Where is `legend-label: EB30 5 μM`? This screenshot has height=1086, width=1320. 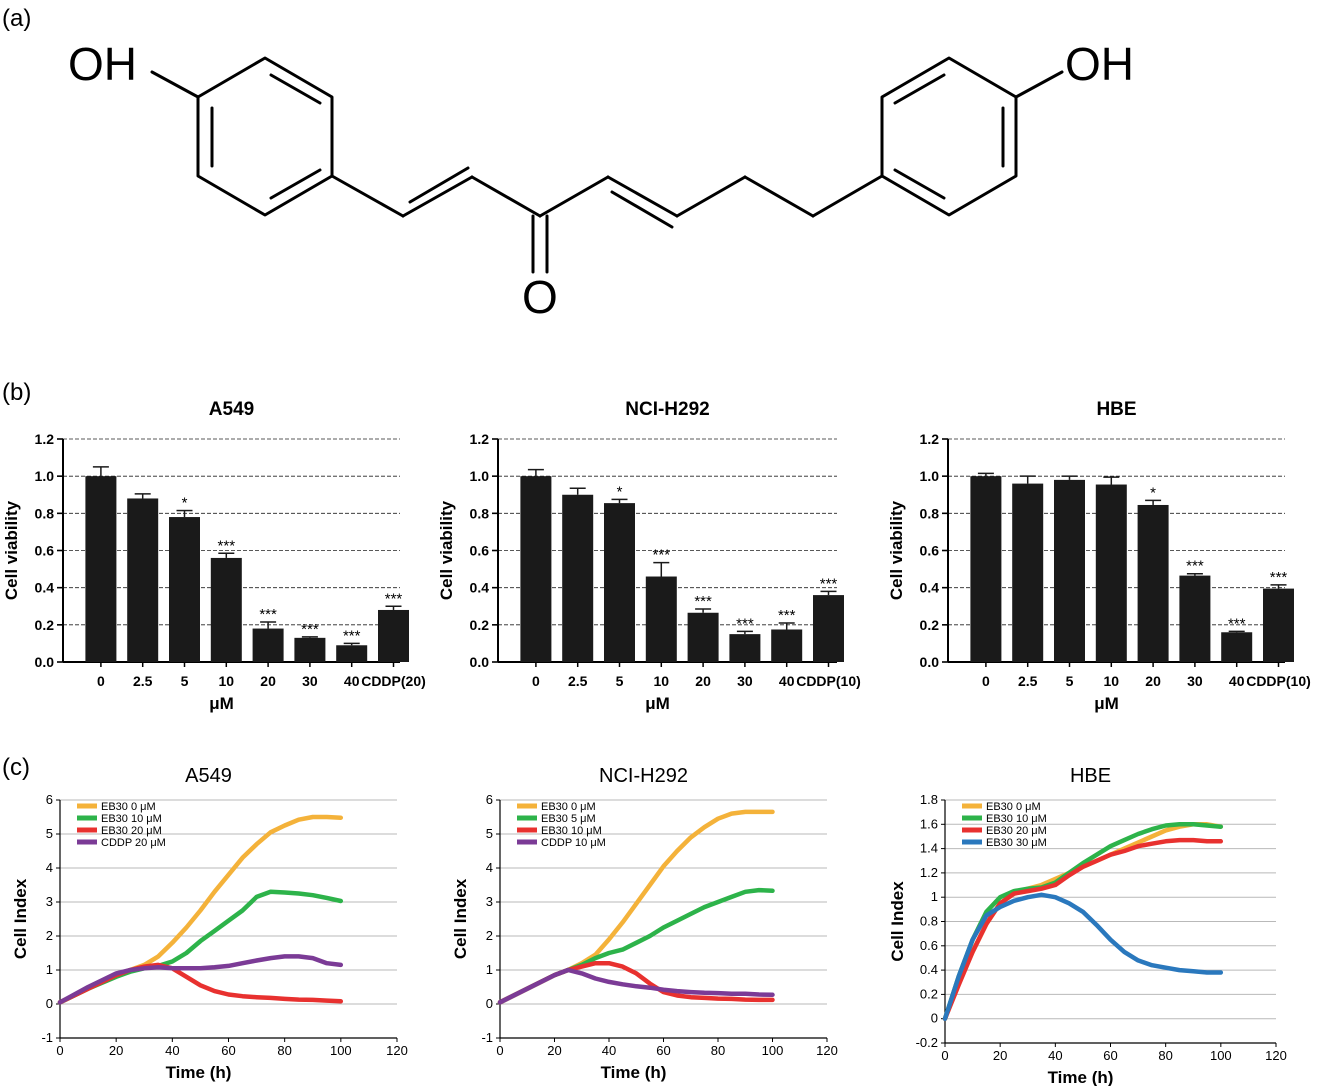
legend-label: EB30 5 μM is located at coordinates (568, 819).